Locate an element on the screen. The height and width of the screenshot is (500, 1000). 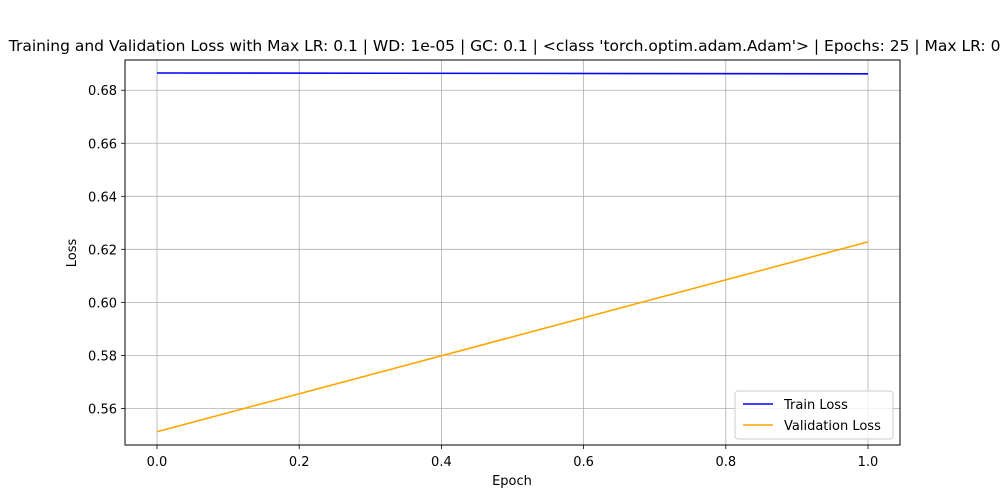
x-tick-label: 0.6 is located at coordinates (583, 462).